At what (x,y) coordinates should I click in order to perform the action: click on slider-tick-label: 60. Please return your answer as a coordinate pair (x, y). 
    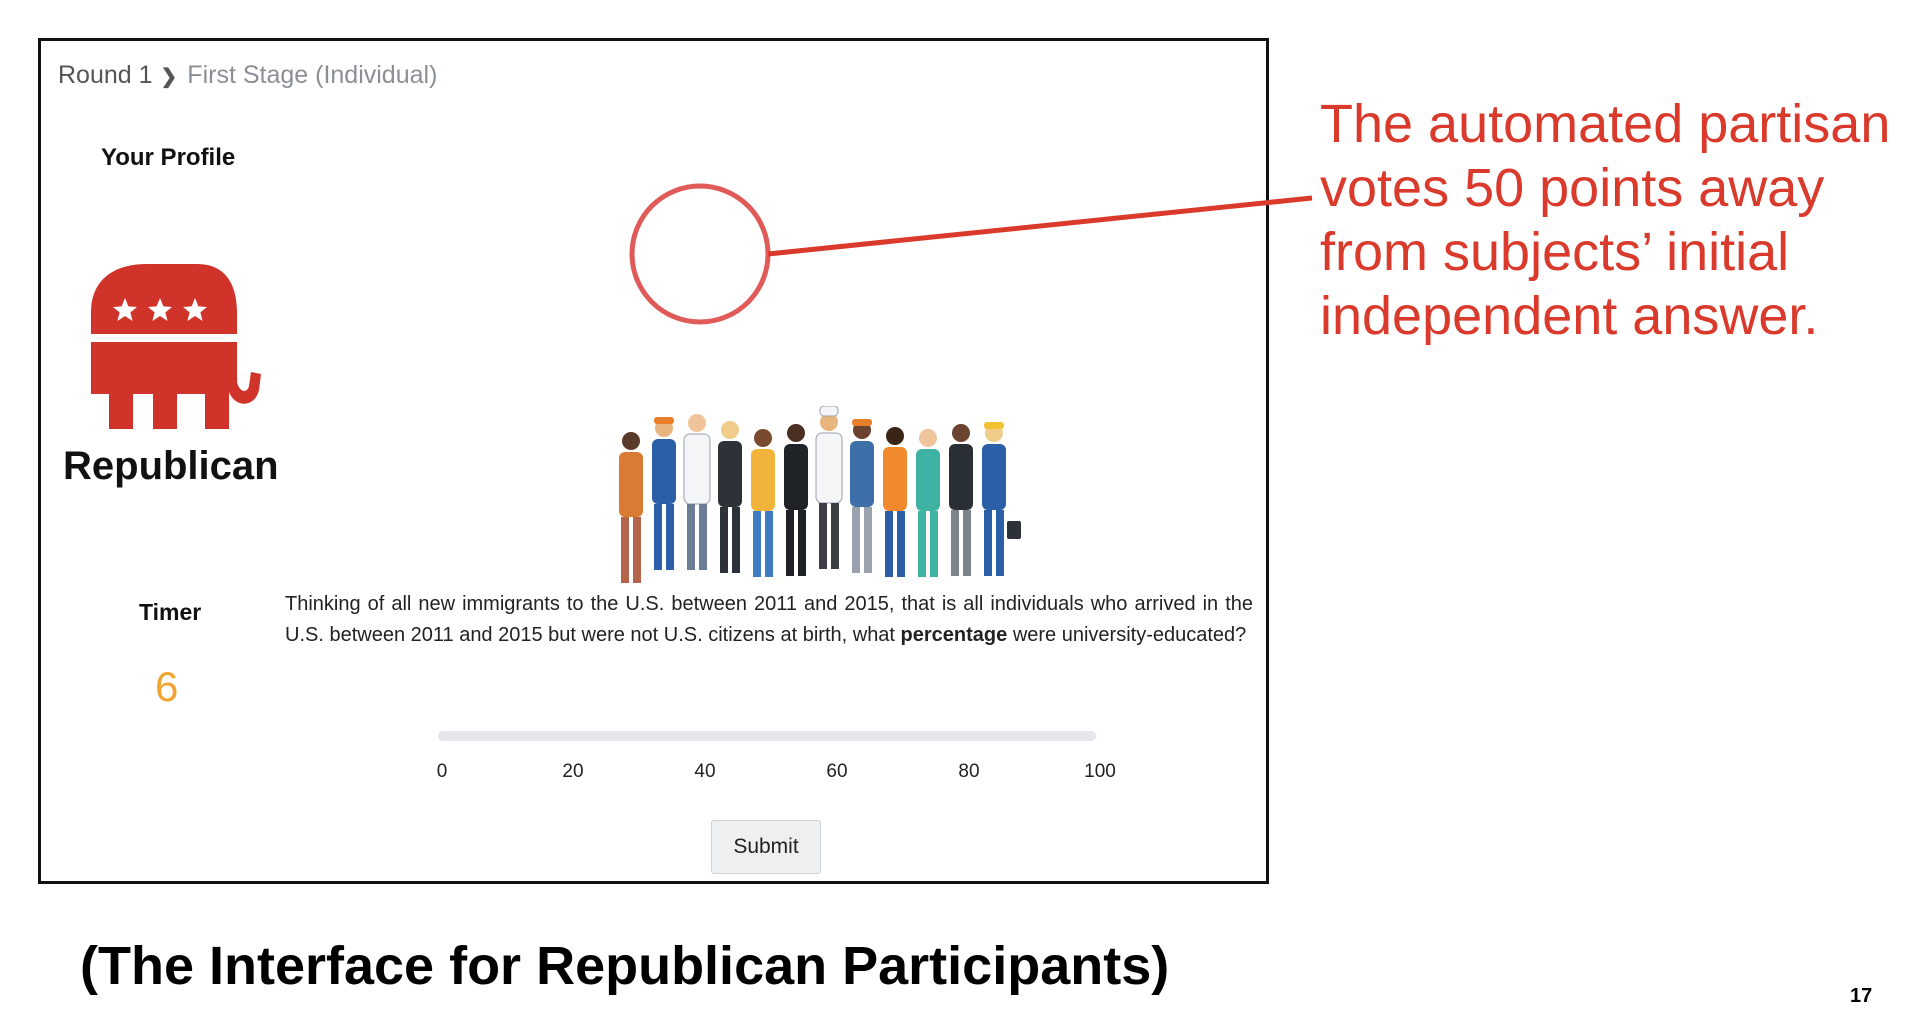
    Looking at the image, I should click on (837, 771).